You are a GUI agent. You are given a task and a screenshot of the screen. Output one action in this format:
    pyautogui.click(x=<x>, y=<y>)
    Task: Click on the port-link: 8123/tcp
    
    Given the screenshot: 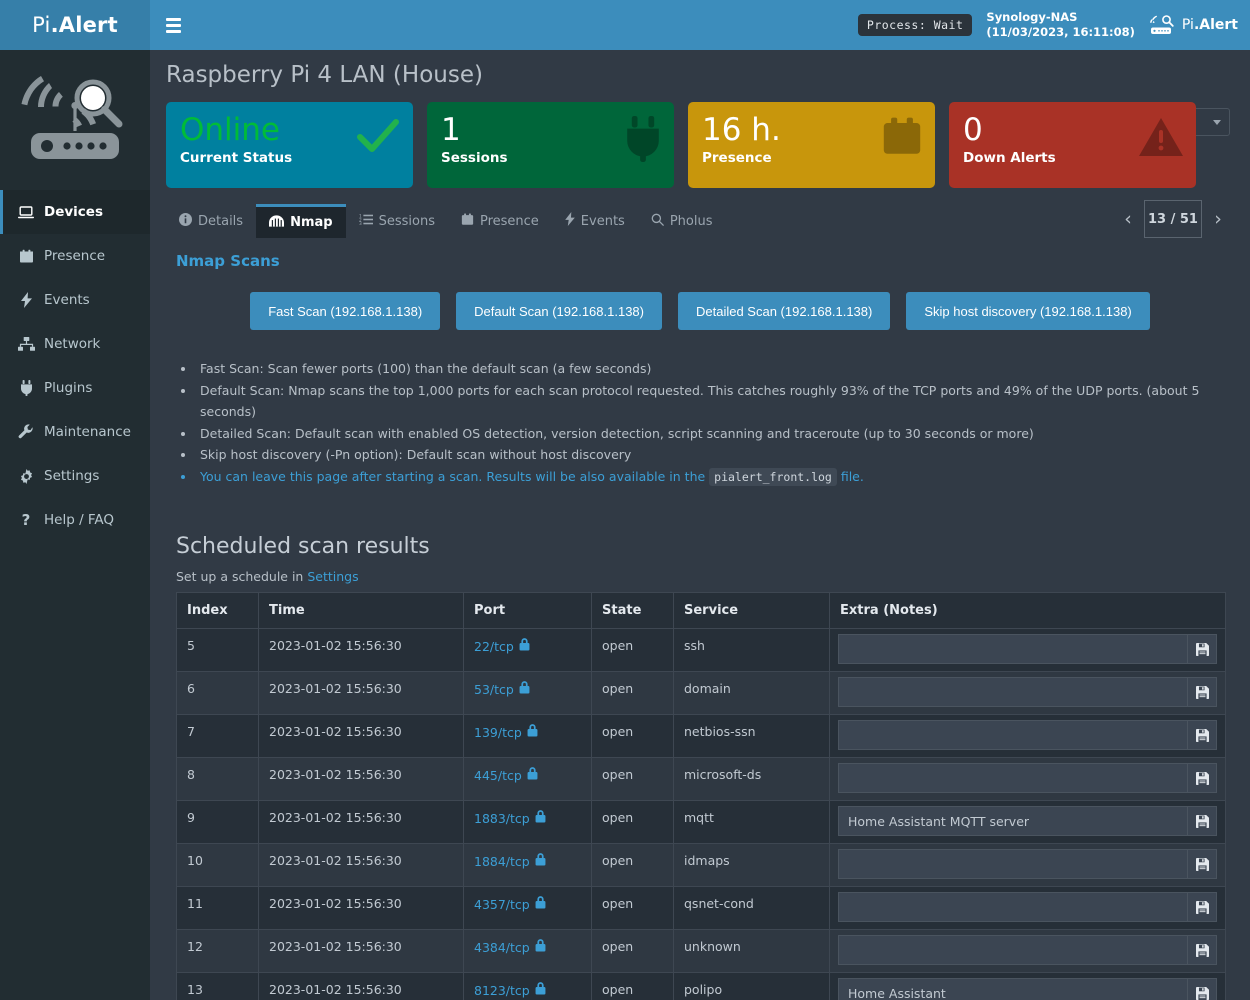 What is the action you would take?
    pyautogui.click(x=502, y=990)
    